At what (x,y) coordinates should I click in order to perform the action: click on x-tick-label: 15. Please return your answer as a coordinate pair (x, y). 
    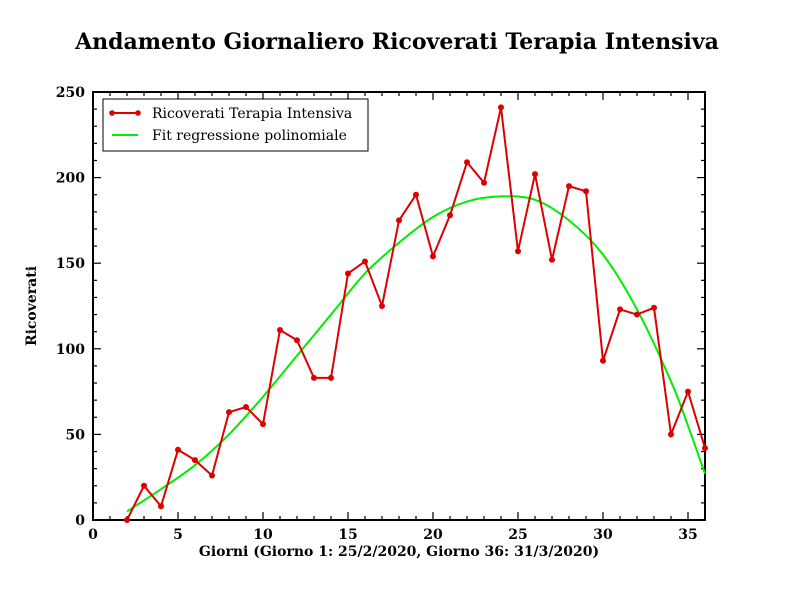
    Looking at the image, I should click on (347, 535).